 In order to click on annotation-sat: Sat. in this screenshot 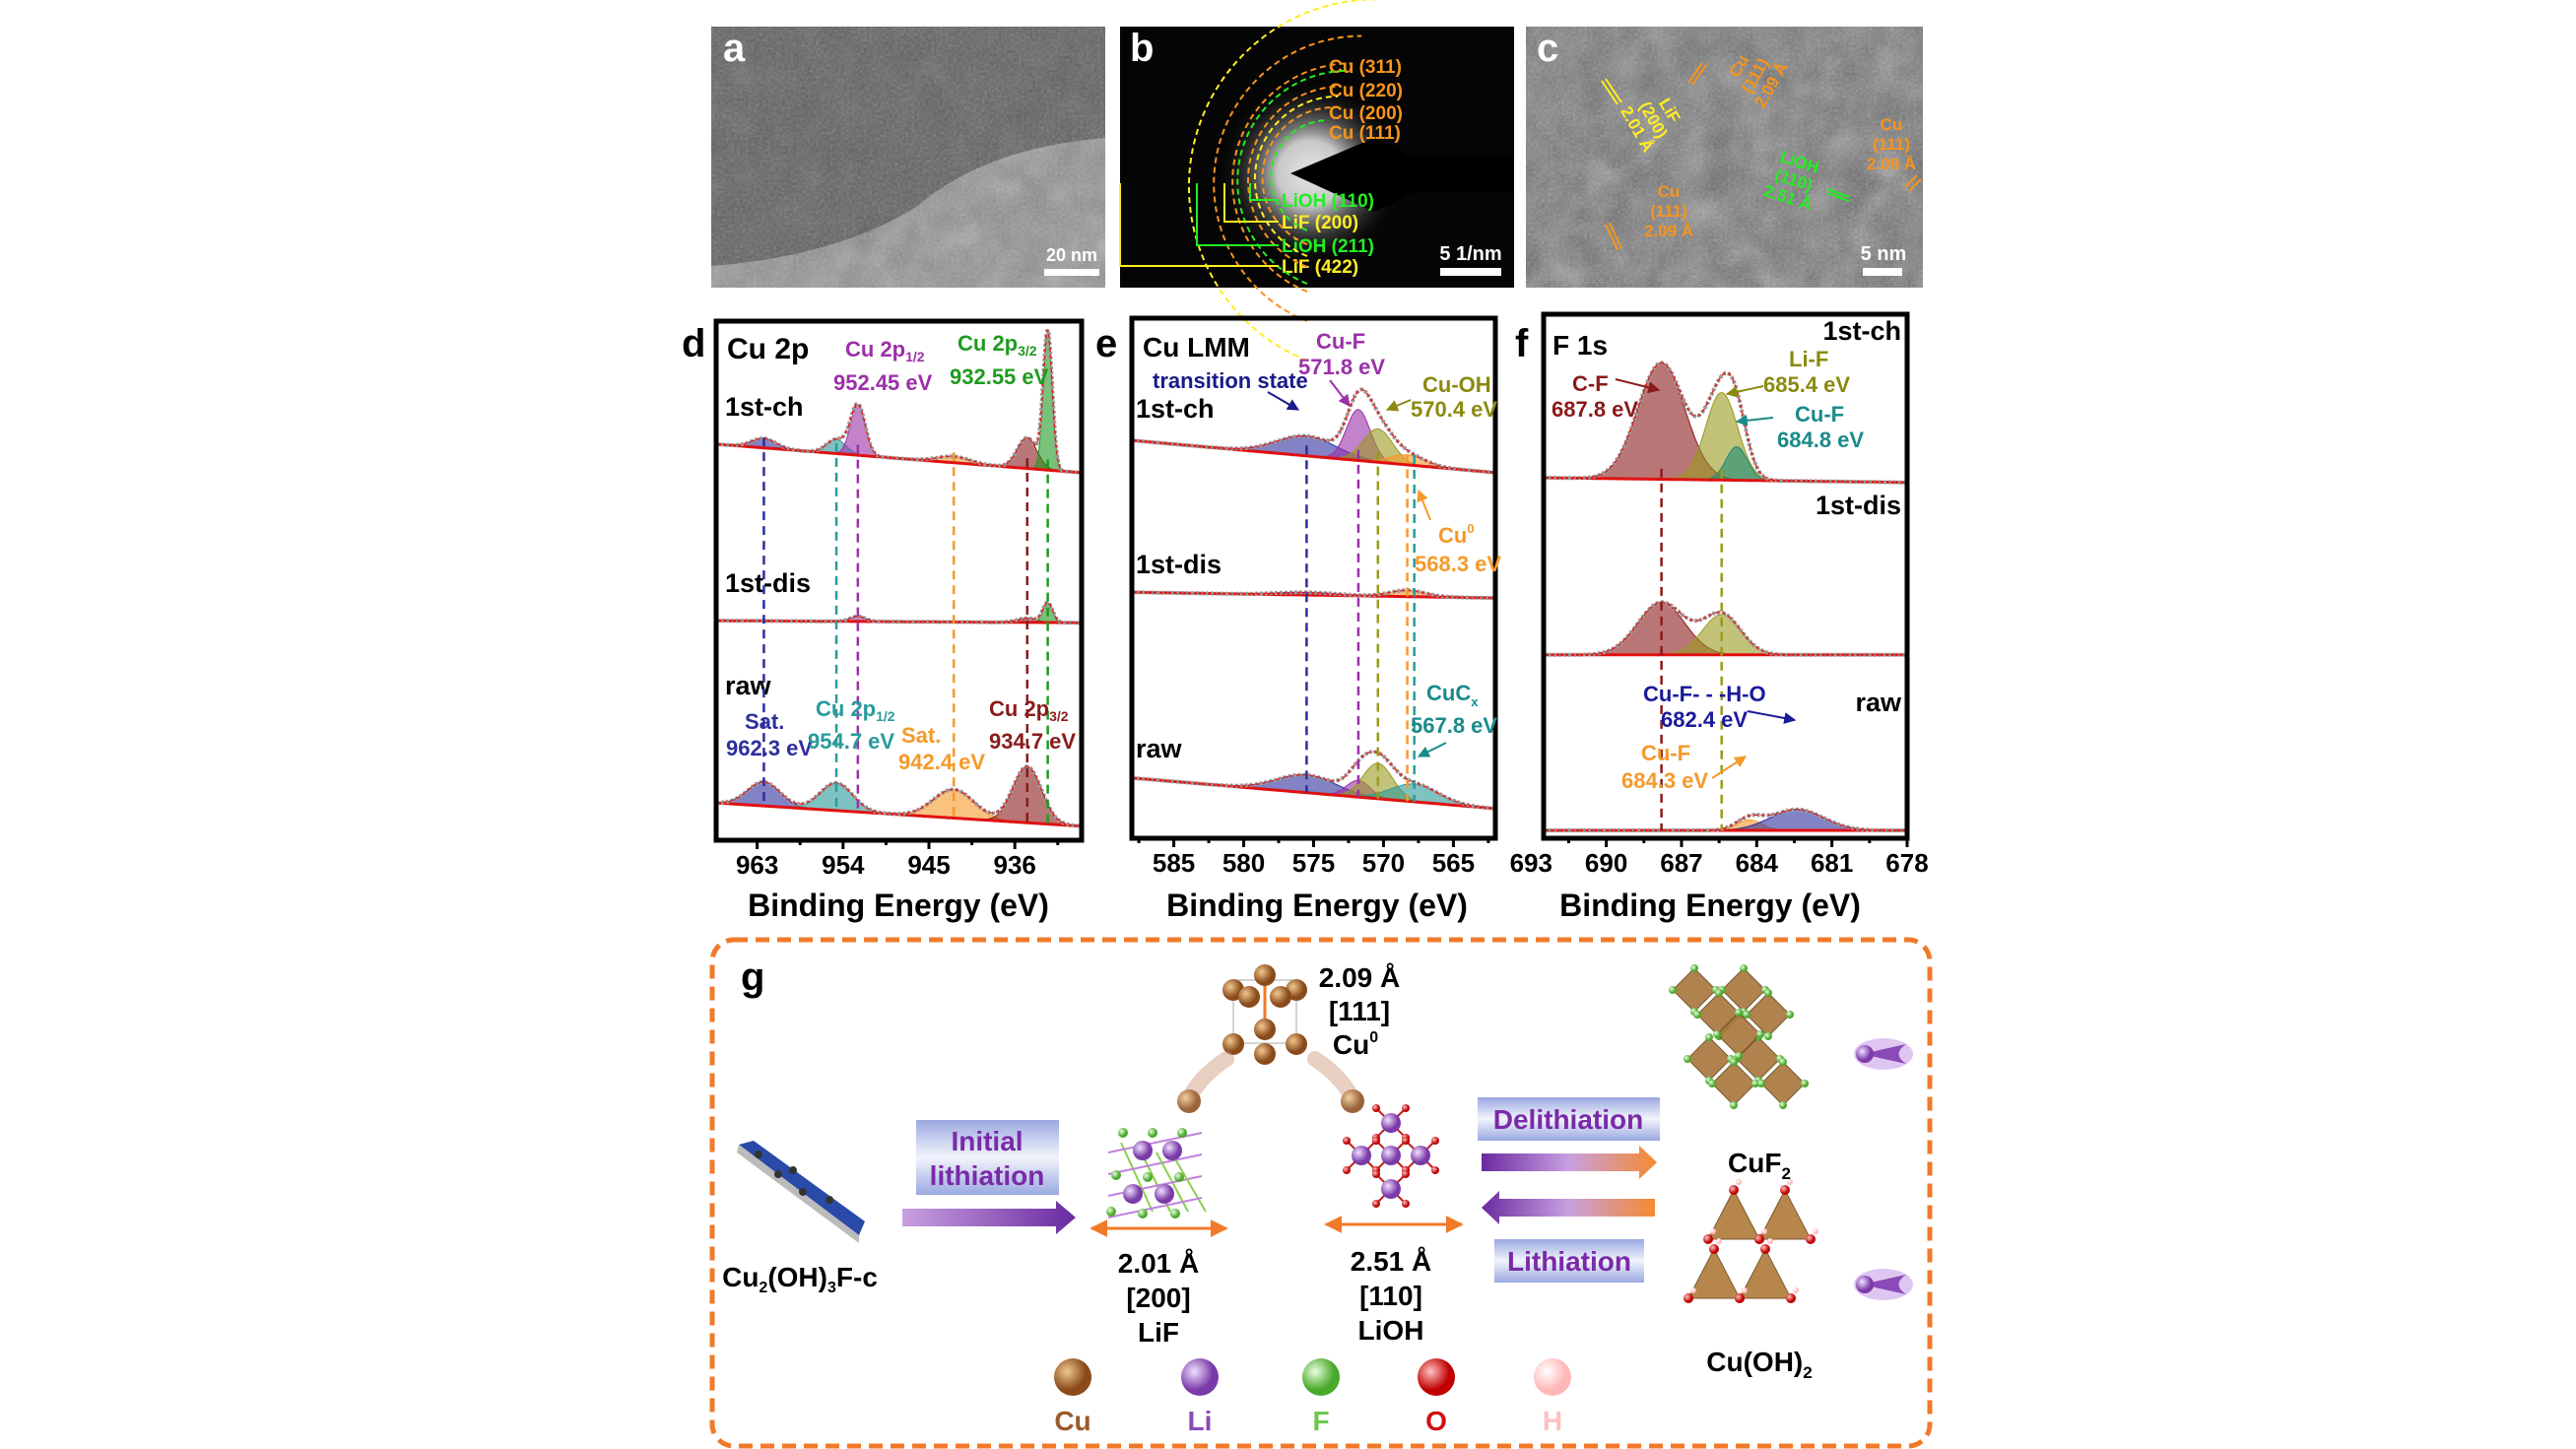, I will do `click(765, 721)`.